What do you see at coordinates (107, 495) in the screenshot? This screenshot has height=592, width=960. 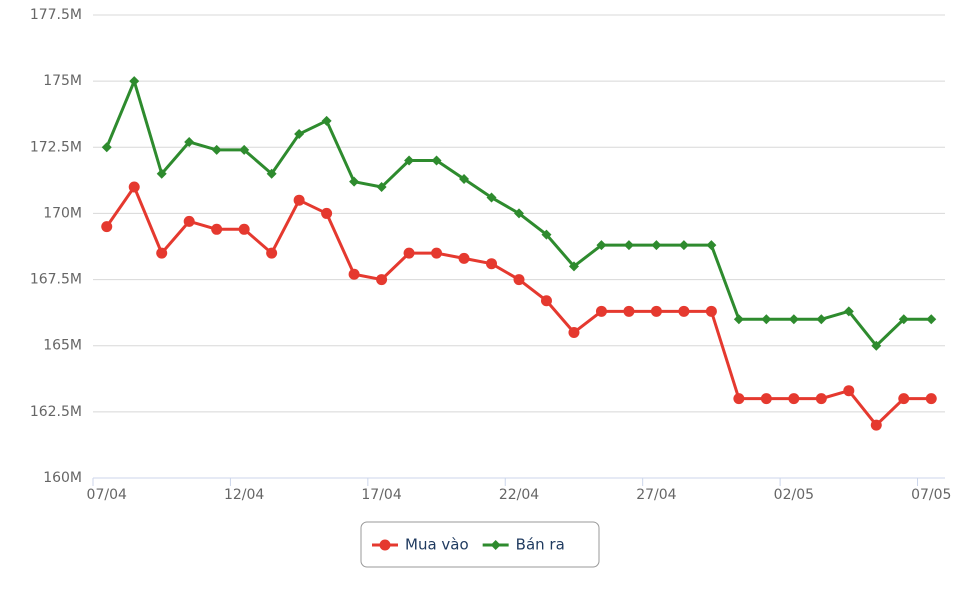 I see `x-tick-label: 07/04` at bounding box center [107, 495].